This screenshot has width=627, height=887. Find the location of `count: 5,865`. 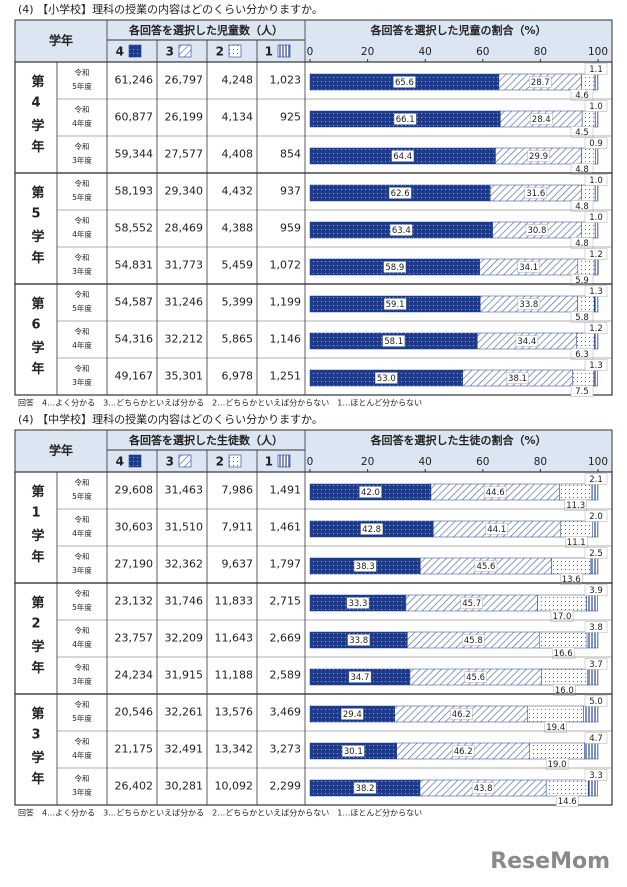

count: 5,865 is located at coordinates (238, 339).